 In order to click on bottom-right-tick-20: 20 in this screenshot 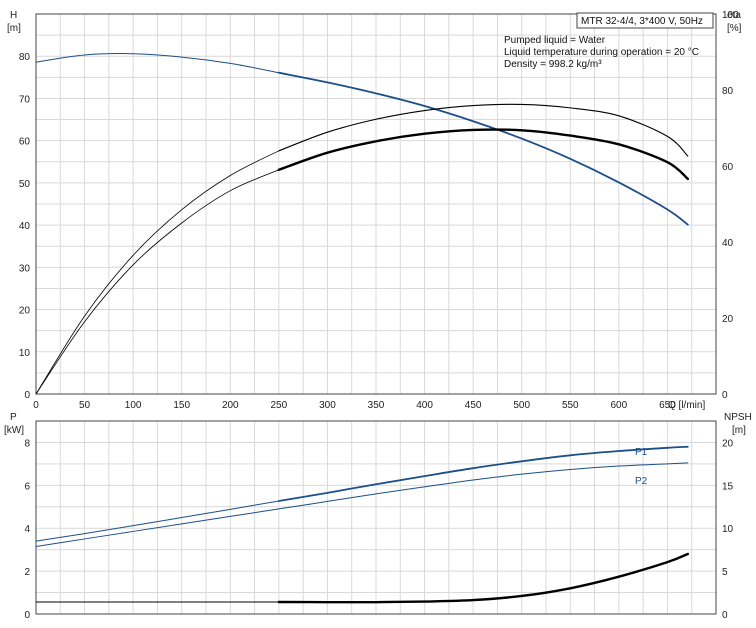, I will do `click(728, 443)`.